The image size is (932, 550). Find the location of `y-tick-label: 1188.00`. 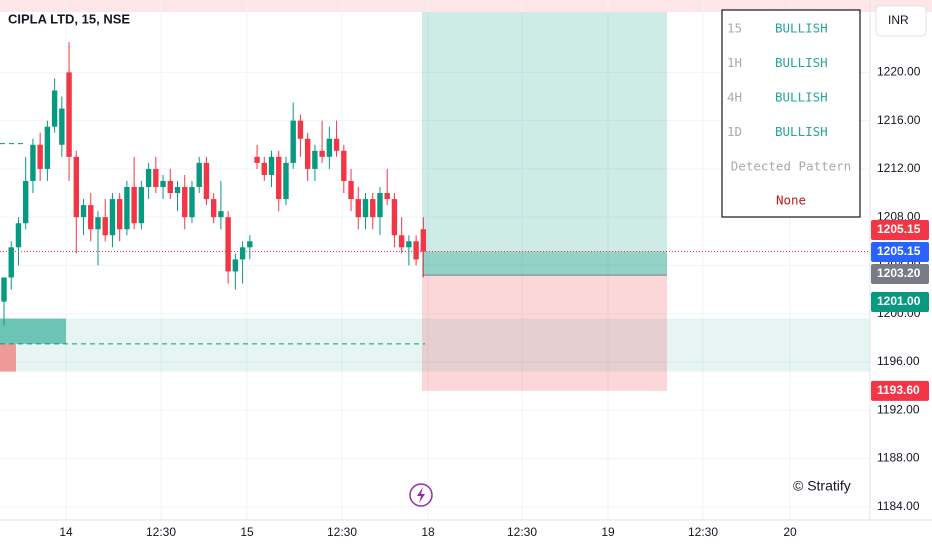

y-tick-label: 1188.00 is located at coordinates (898, 458).